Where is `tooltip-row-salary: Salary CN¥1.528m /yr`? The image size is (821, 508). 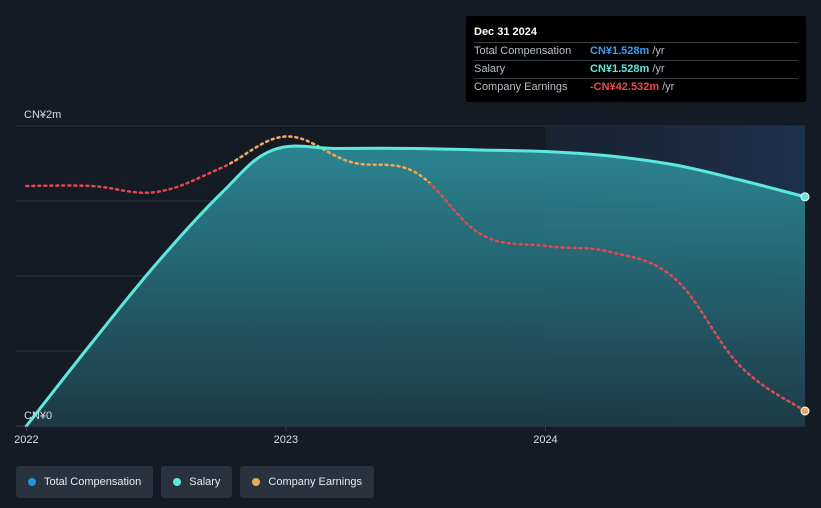
tooltip-row-salary: Salary CN¥1.528m /yr is located at coordinates (636, 69).